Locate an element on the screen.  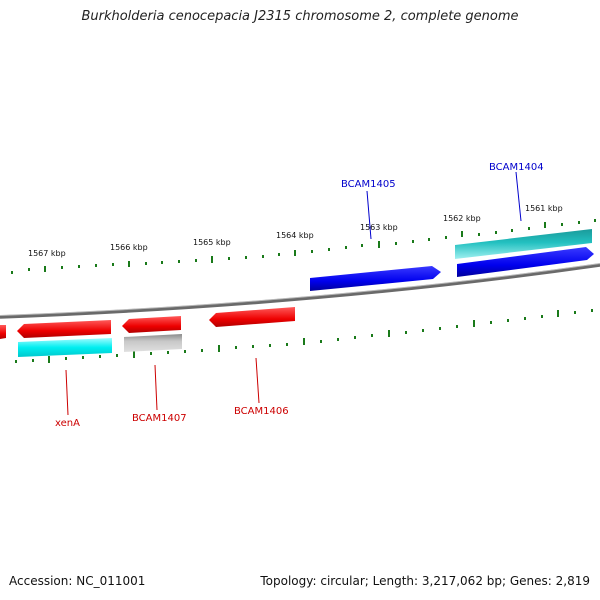
label-bcam1406: BCAM1406 is located at coordinates (261, 411).